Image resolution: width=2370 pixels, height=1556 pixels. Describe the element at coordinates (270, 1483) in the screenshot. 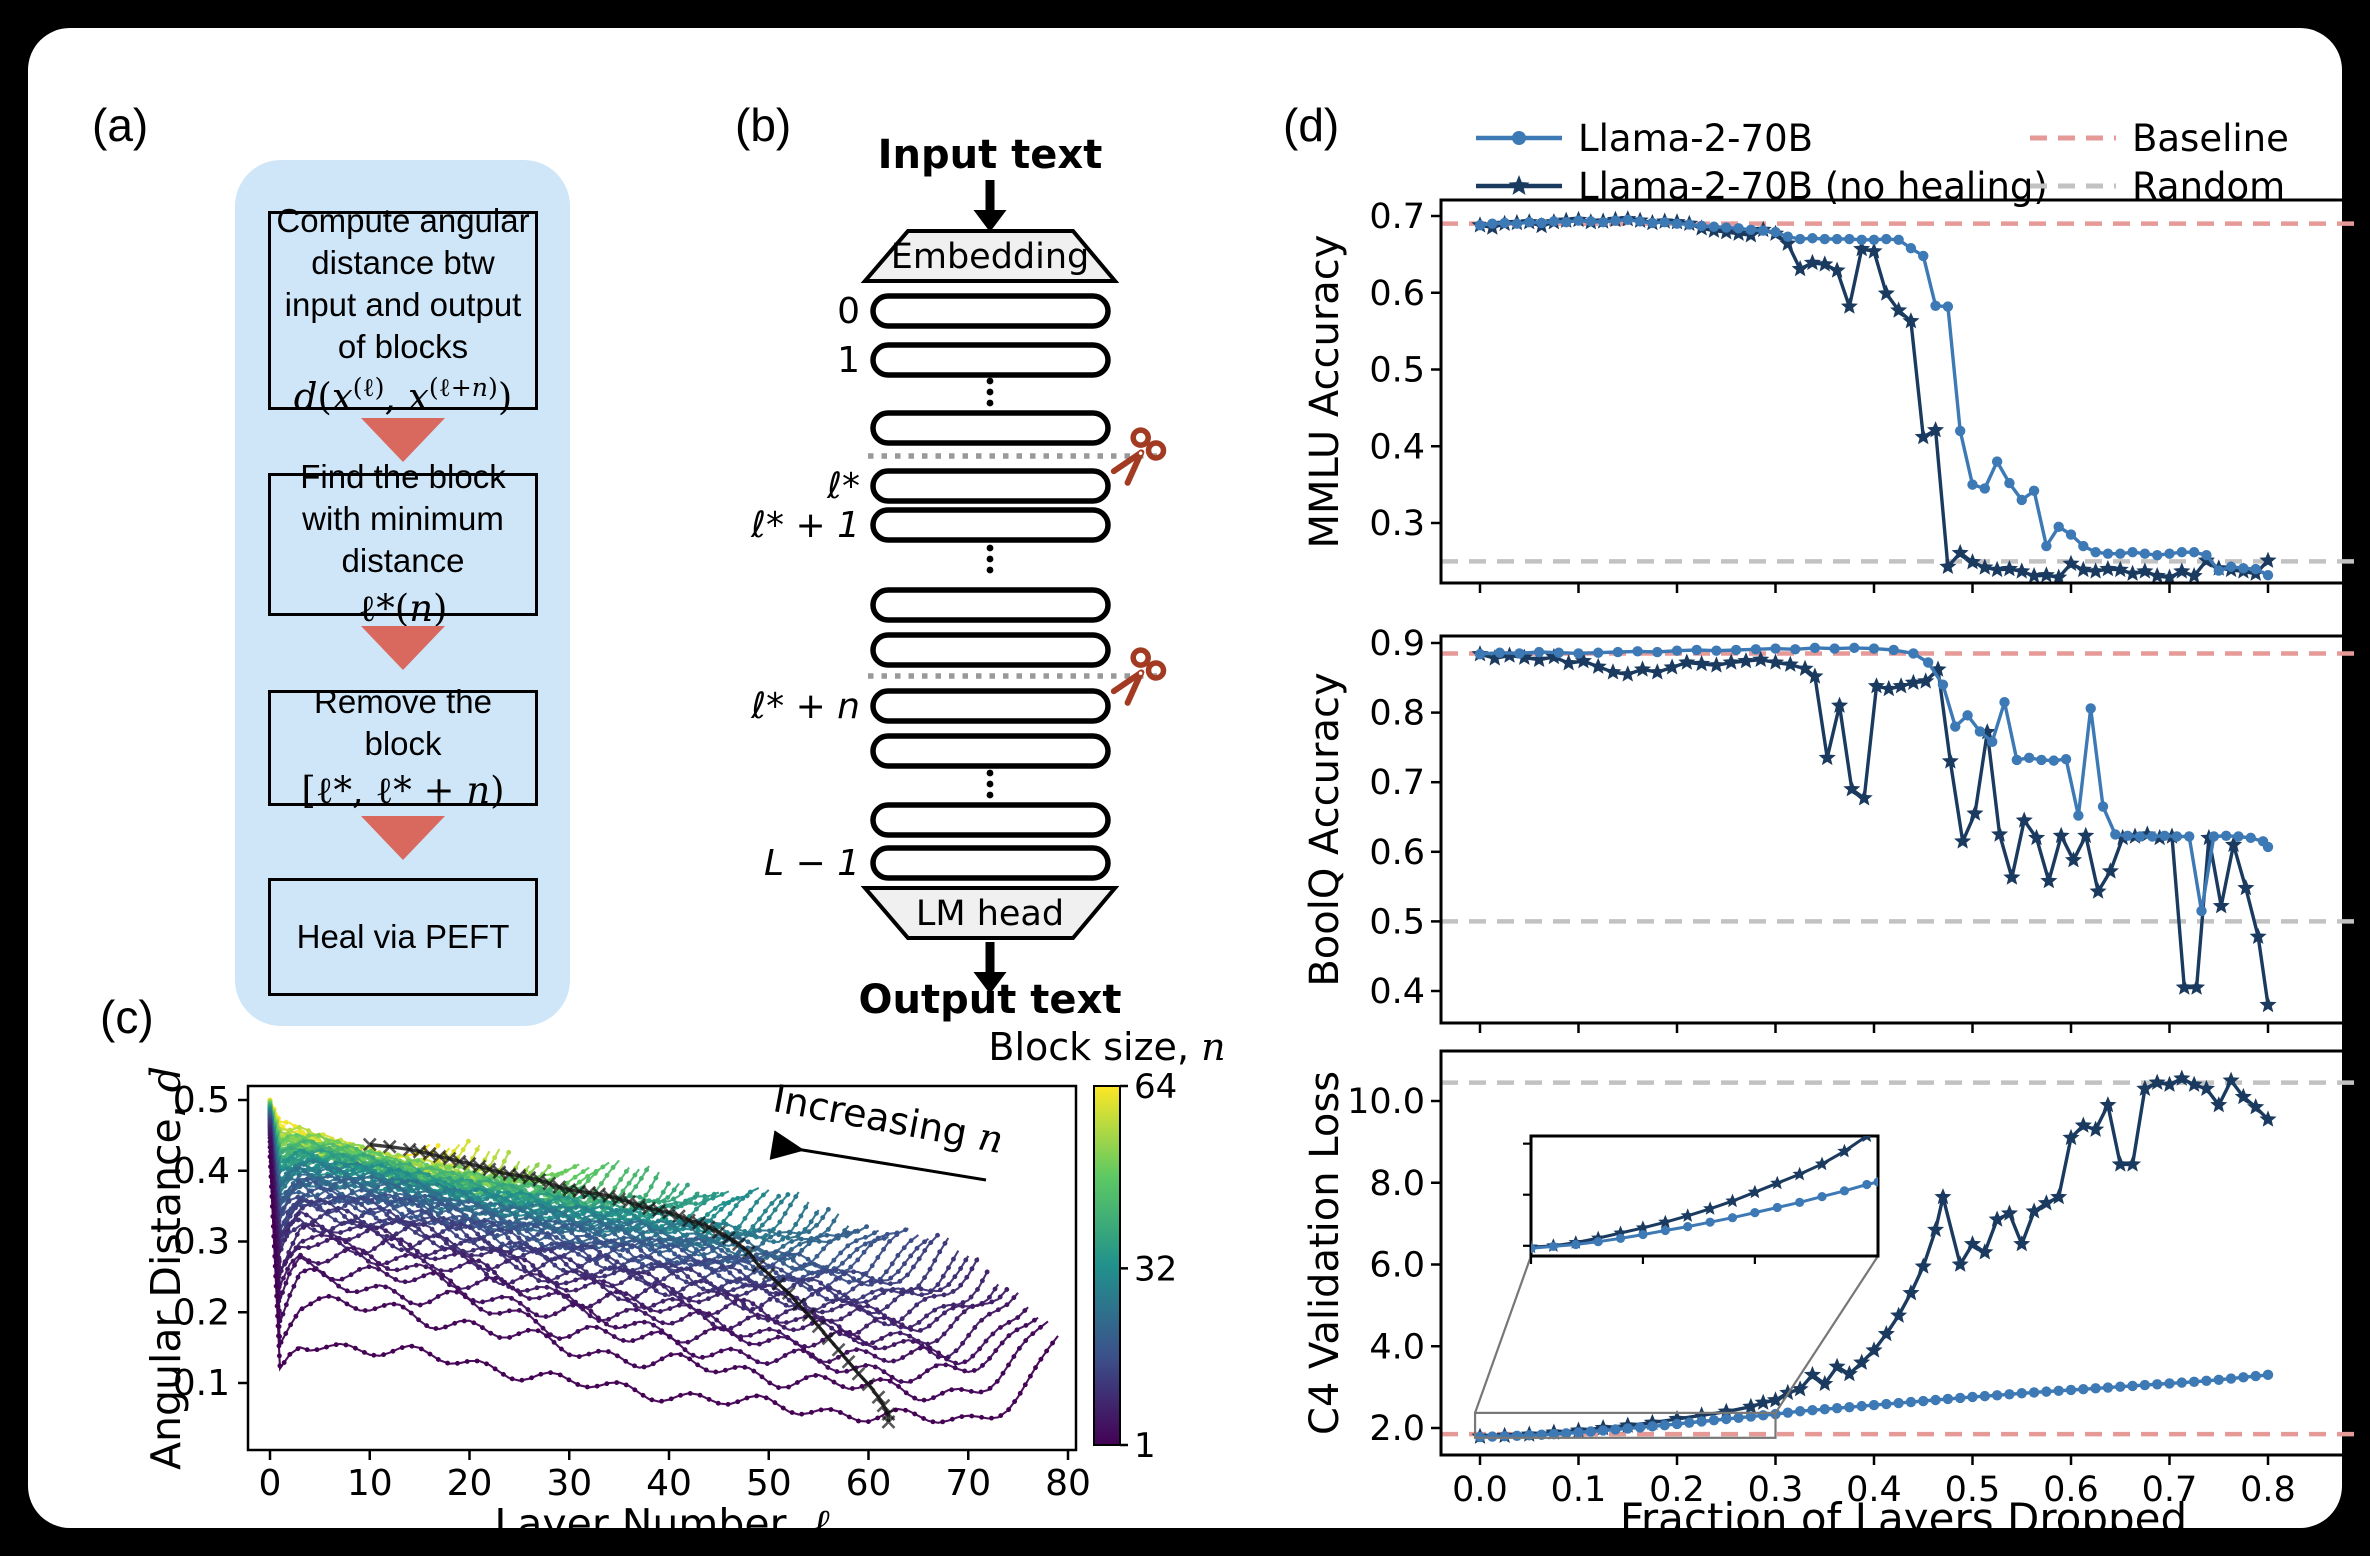

I see `x-tick-label: 0` at that location.